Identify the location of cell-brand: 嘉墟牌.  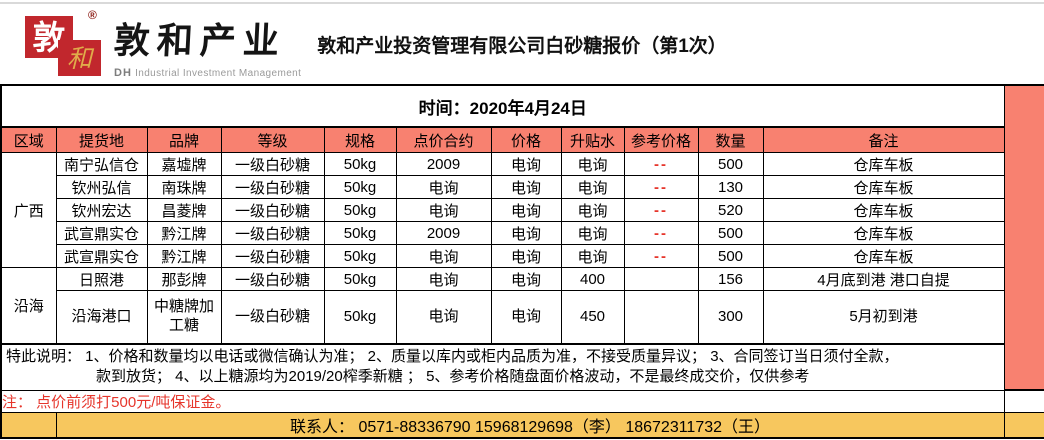
(184, 164).